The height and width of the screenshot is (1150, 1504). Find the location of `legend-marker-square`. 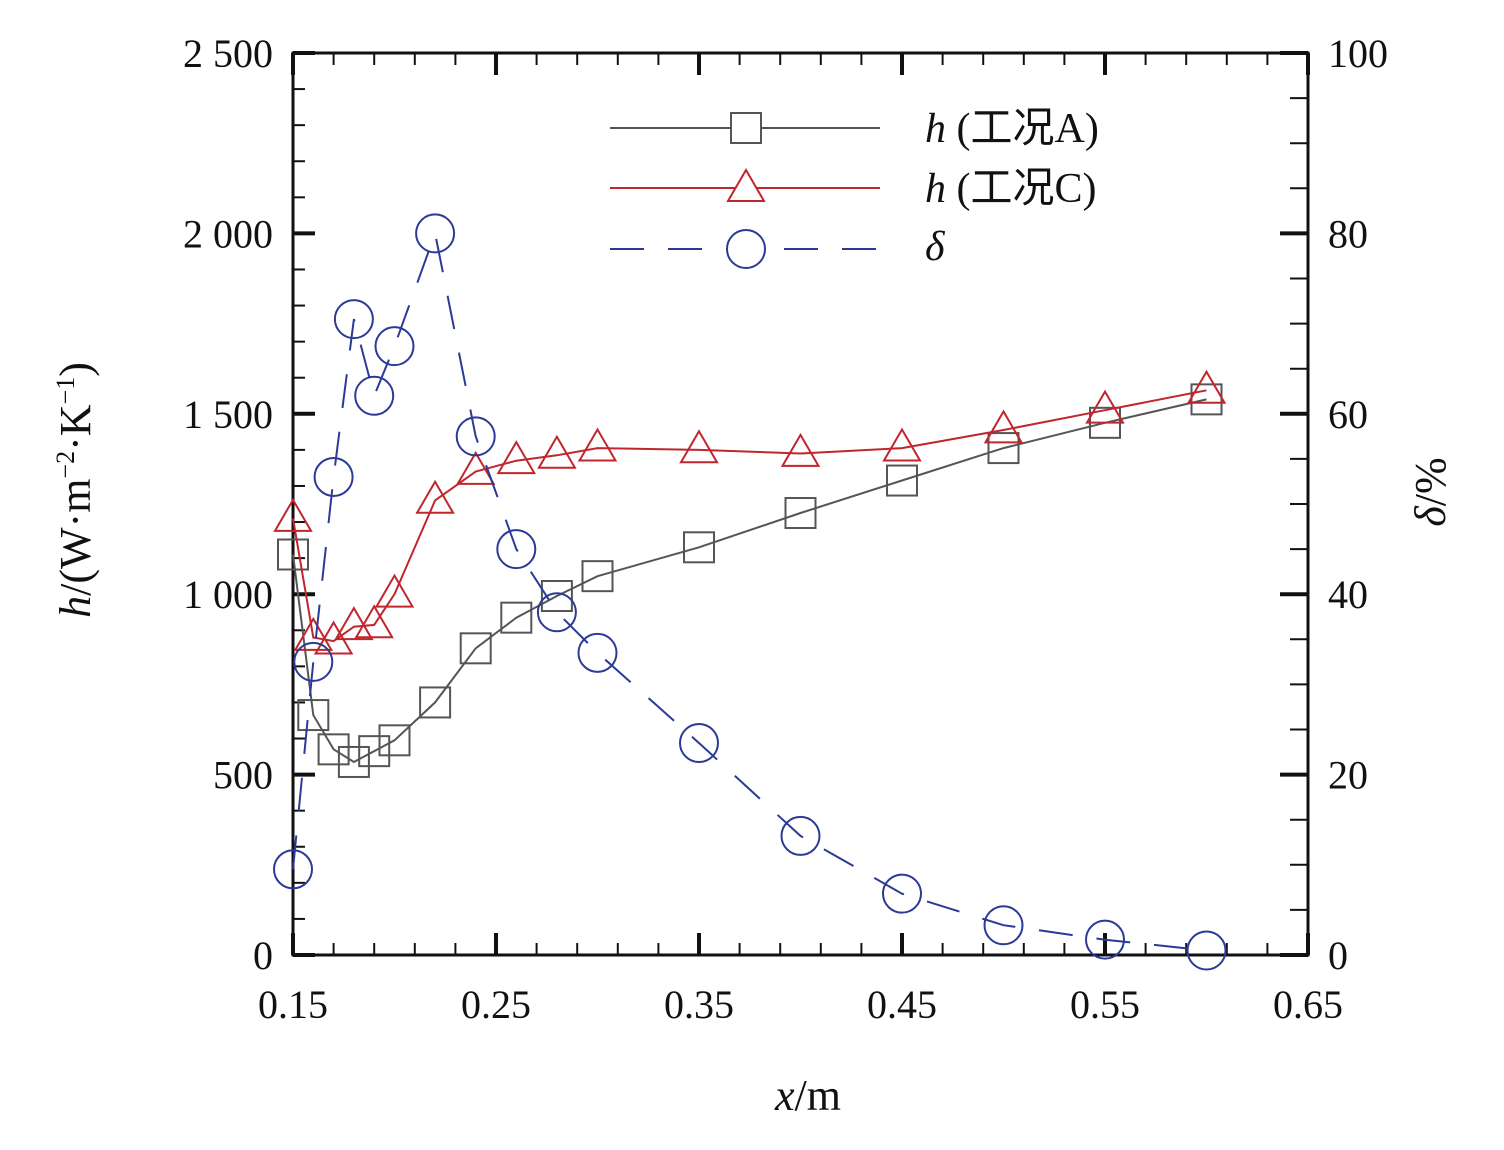

legend-marker-square is located at coordinates (746, 128).